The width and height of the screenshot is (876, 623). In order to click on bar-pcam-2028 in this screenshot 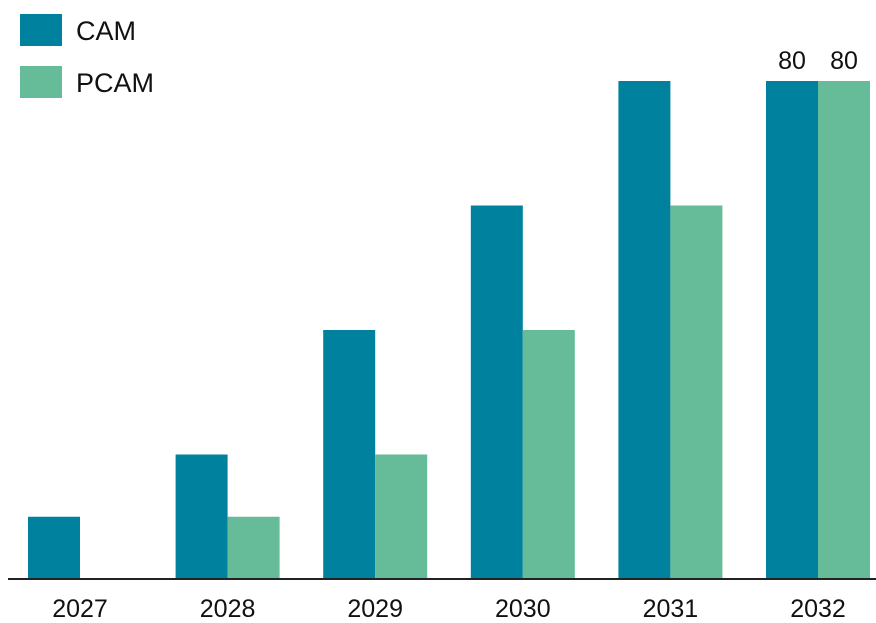, I will do `click(253, 547)`.